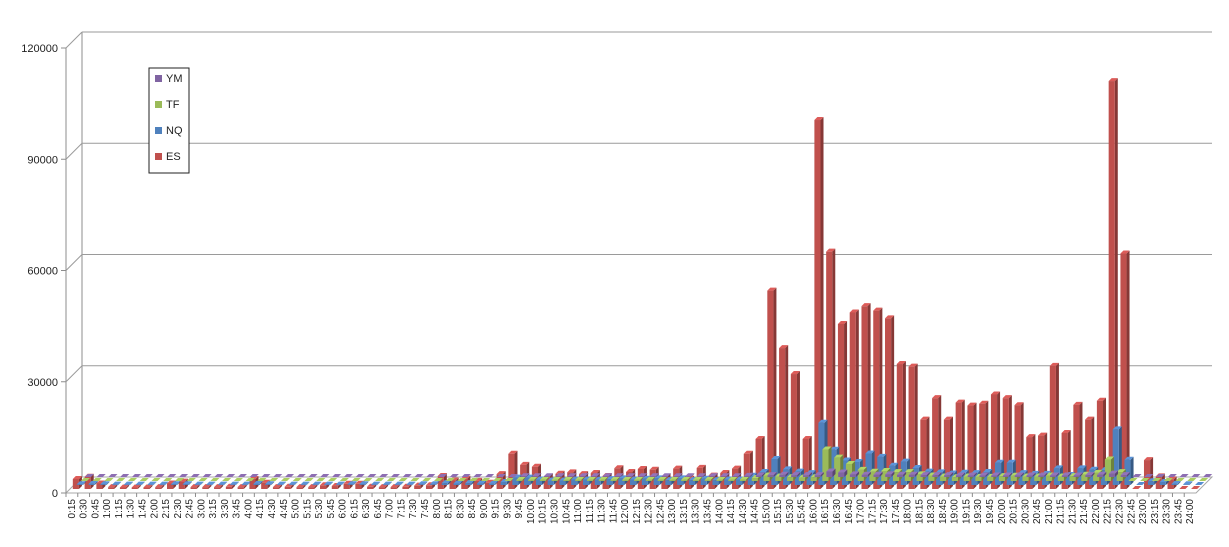 The width and height of the screenshot is (1229, 547). Describe the element at coordinates (272, 509) in the screenshot. I see `x-tick-label: 4:30` at that location.